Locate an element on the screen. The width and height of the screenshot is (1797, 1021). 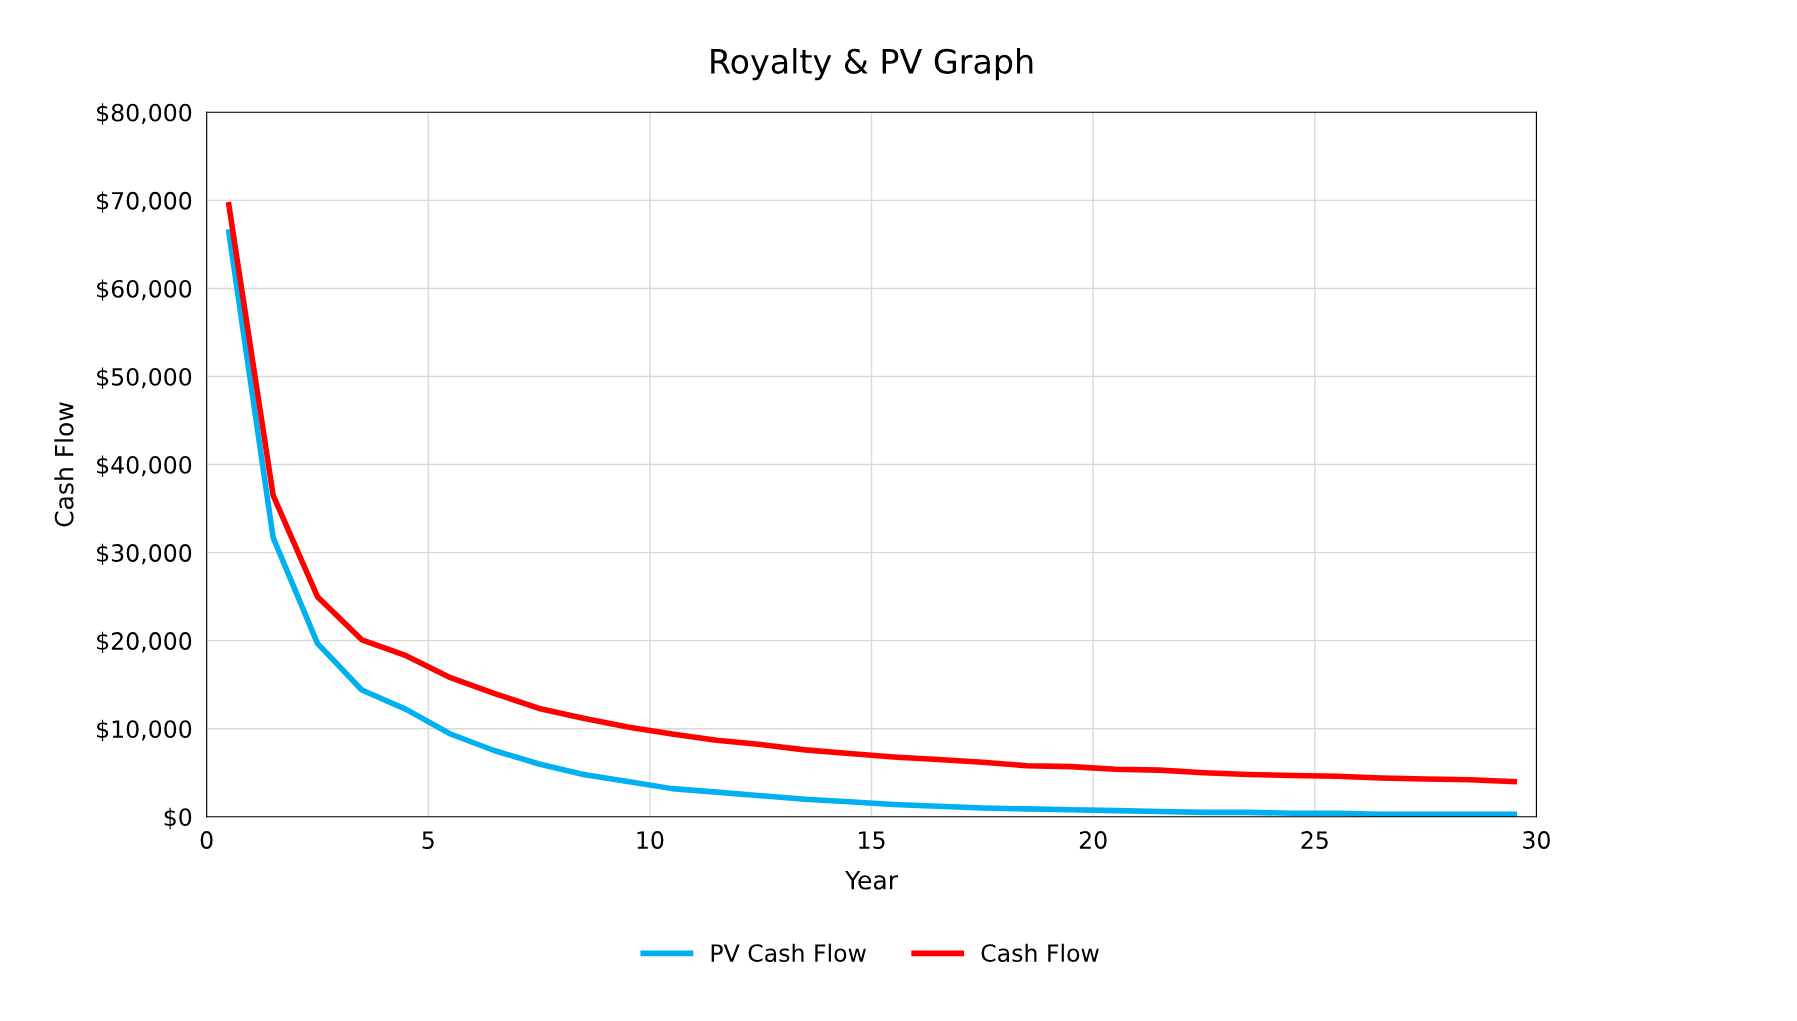
y-tick-label: $40,000 is located at coordinates (144, 466).